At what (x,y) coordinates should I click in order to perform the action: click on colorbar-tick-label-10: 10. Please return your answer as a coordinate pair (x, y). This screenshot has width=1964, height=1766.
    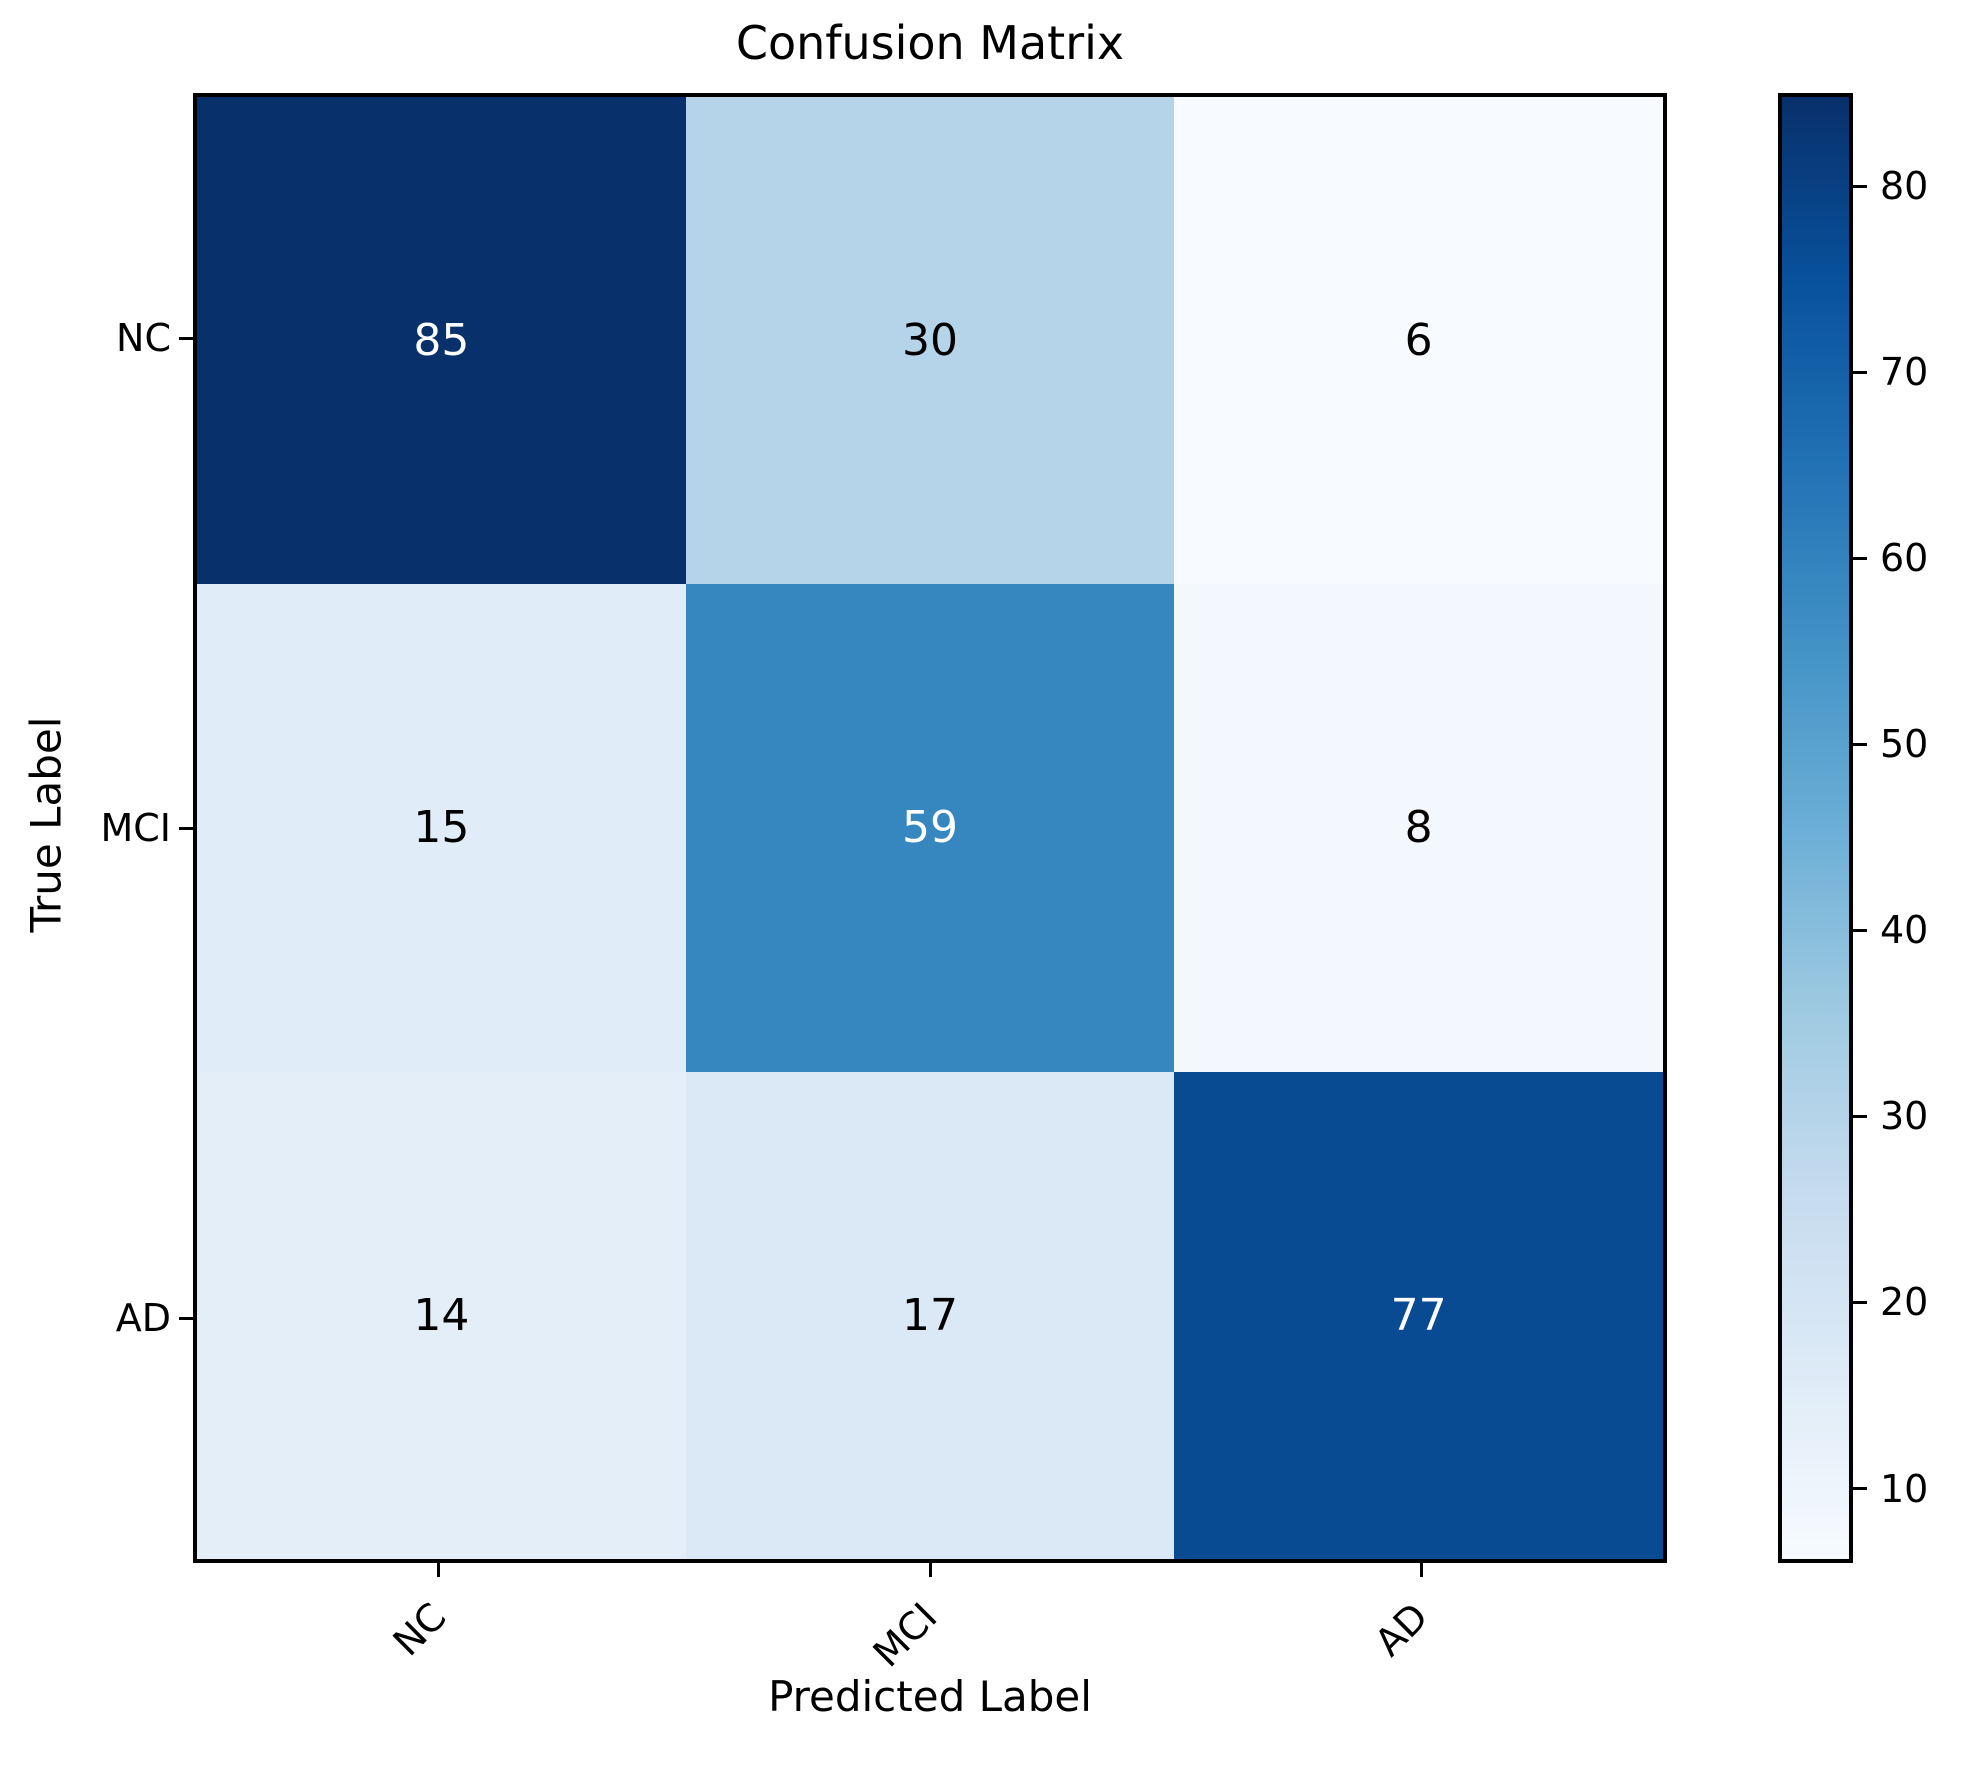
    Looking at the image, I should click on (1904, 1488).